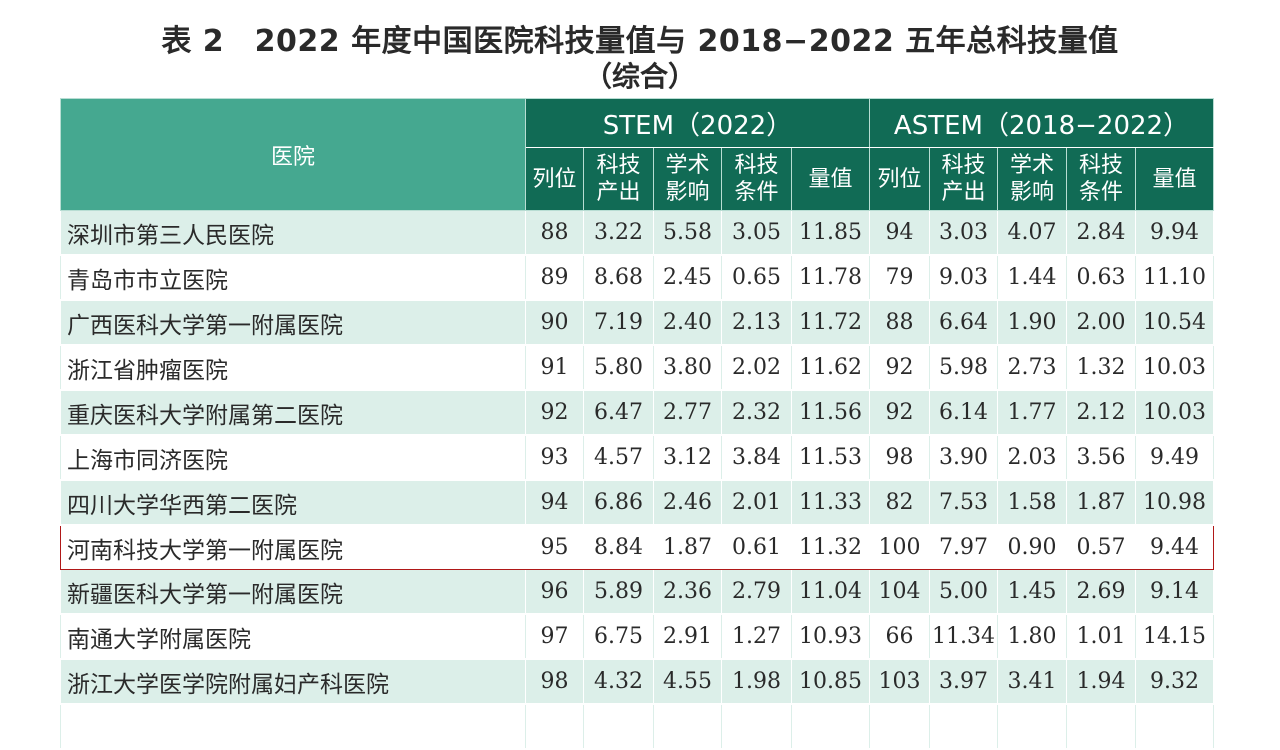  I want to click on astem-value-header: 量值, so click(1174, 179).